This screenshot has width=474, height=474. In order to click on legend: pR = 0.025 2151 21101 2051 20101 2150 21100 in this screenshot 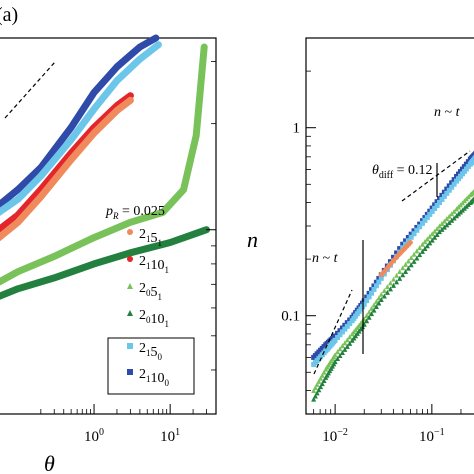, I will do `click(150, 299)`.